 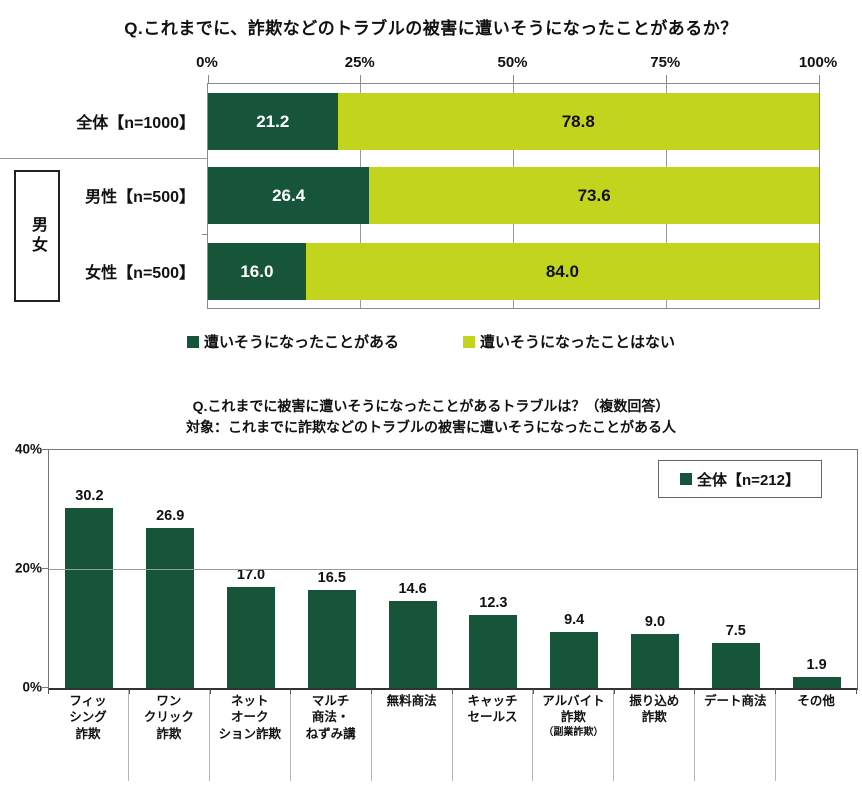 What do you see at coordinates (493, 735) in the screenshot?
I see `chart2-x-label: キャッチ セールス` at bounding box center [493, 735].